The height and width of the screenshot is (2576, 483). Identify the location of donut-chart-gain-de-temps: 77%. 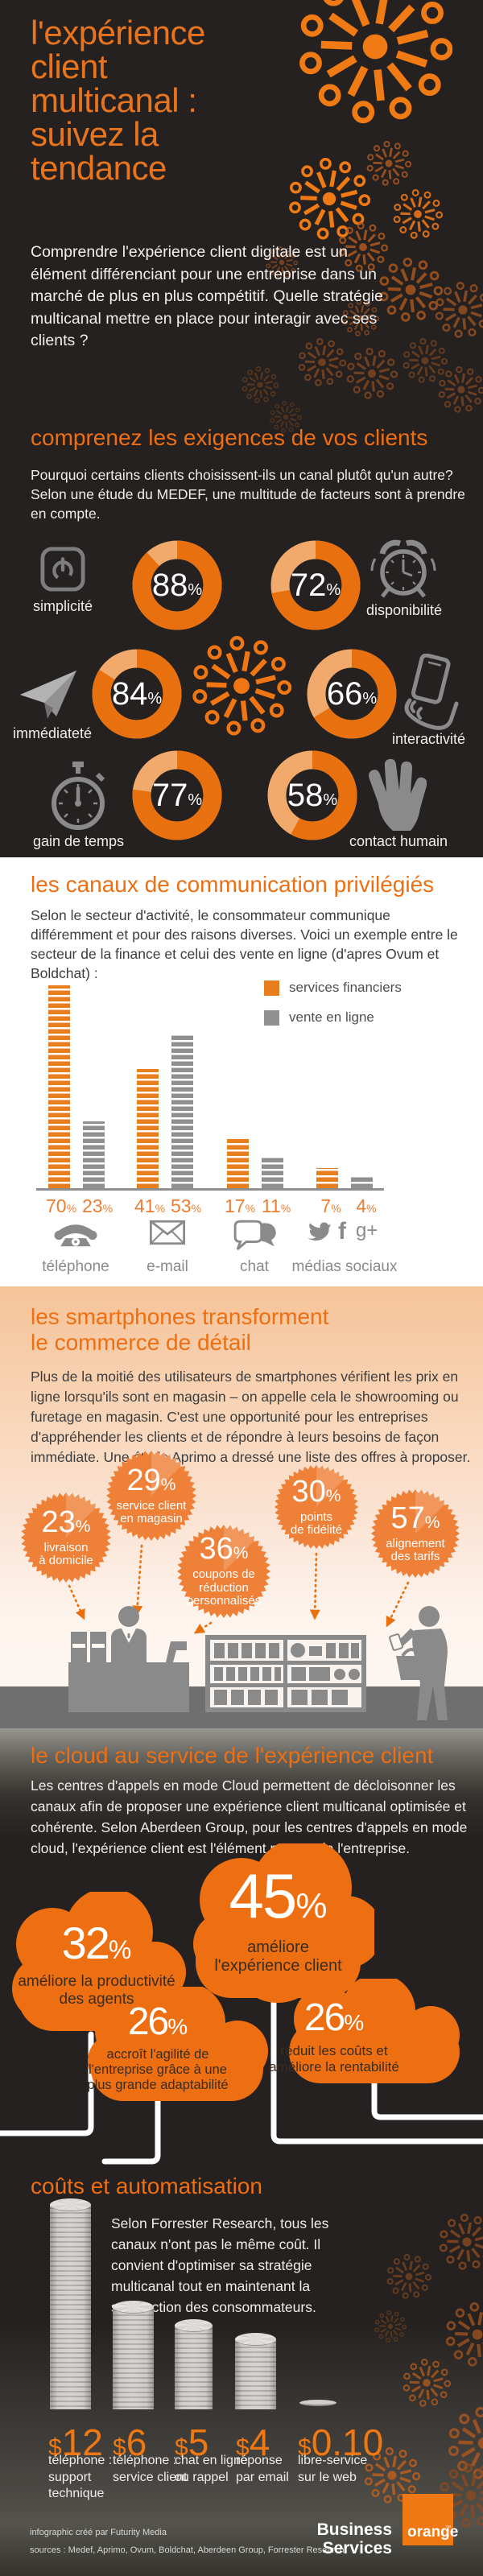
(177, 795).